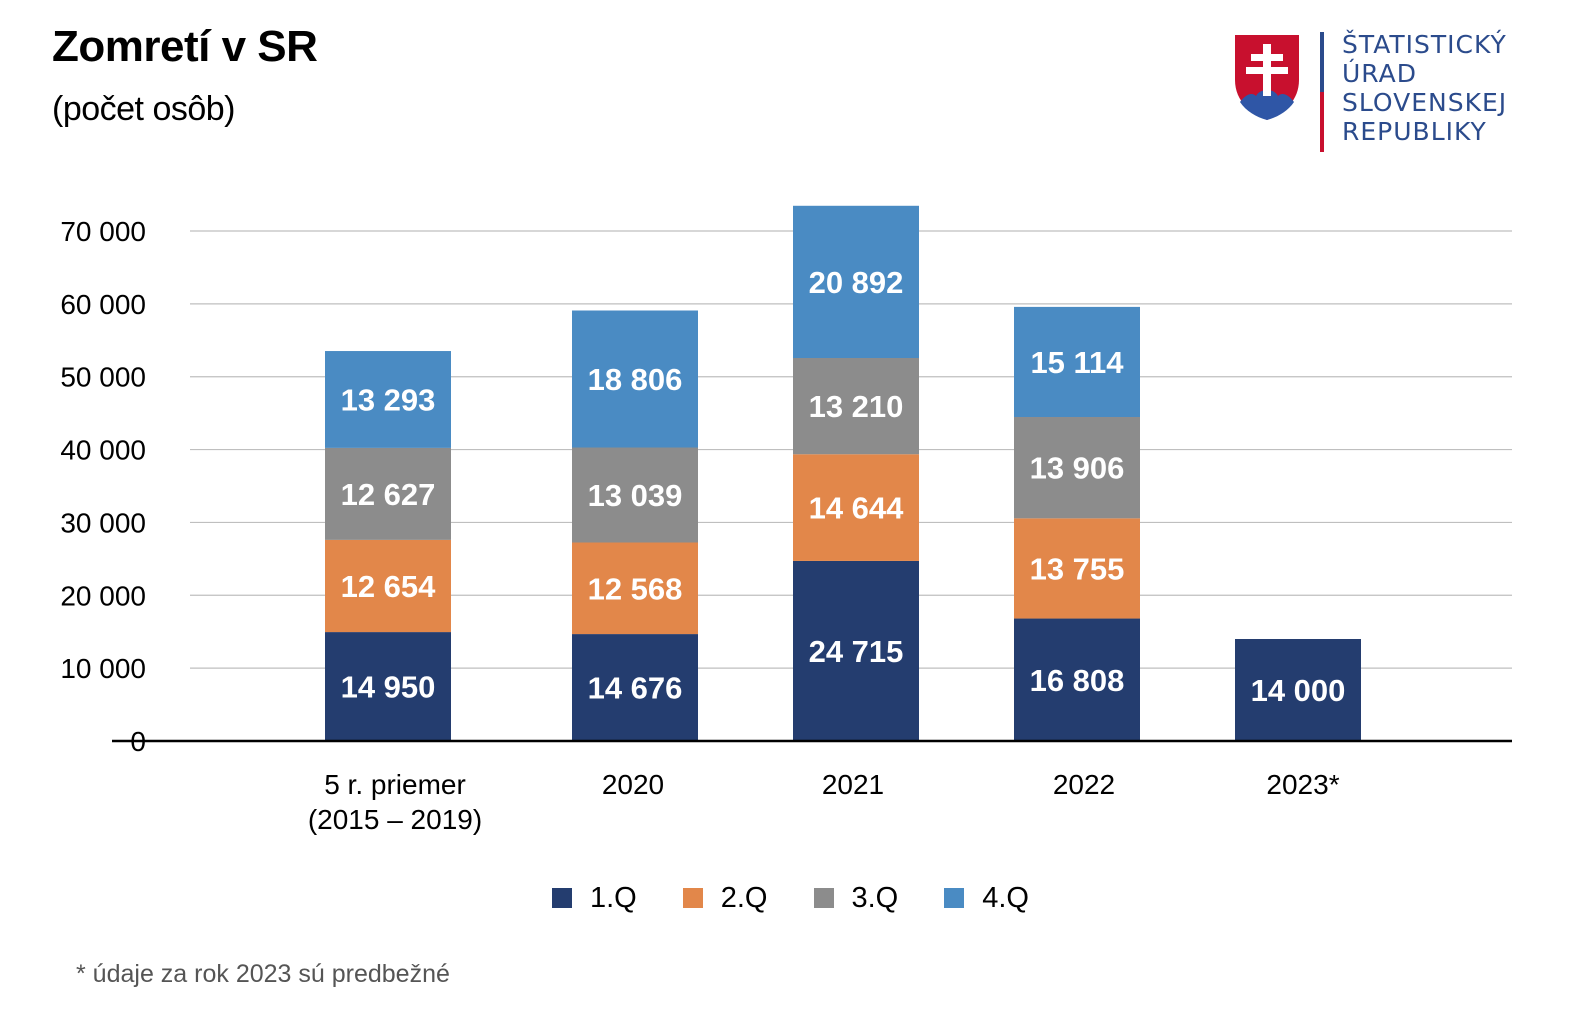  What do you see at coordinates (103, 522) in the screenshot?
I see `y-tick-label: 30 000` at bounding box center [103, 522].